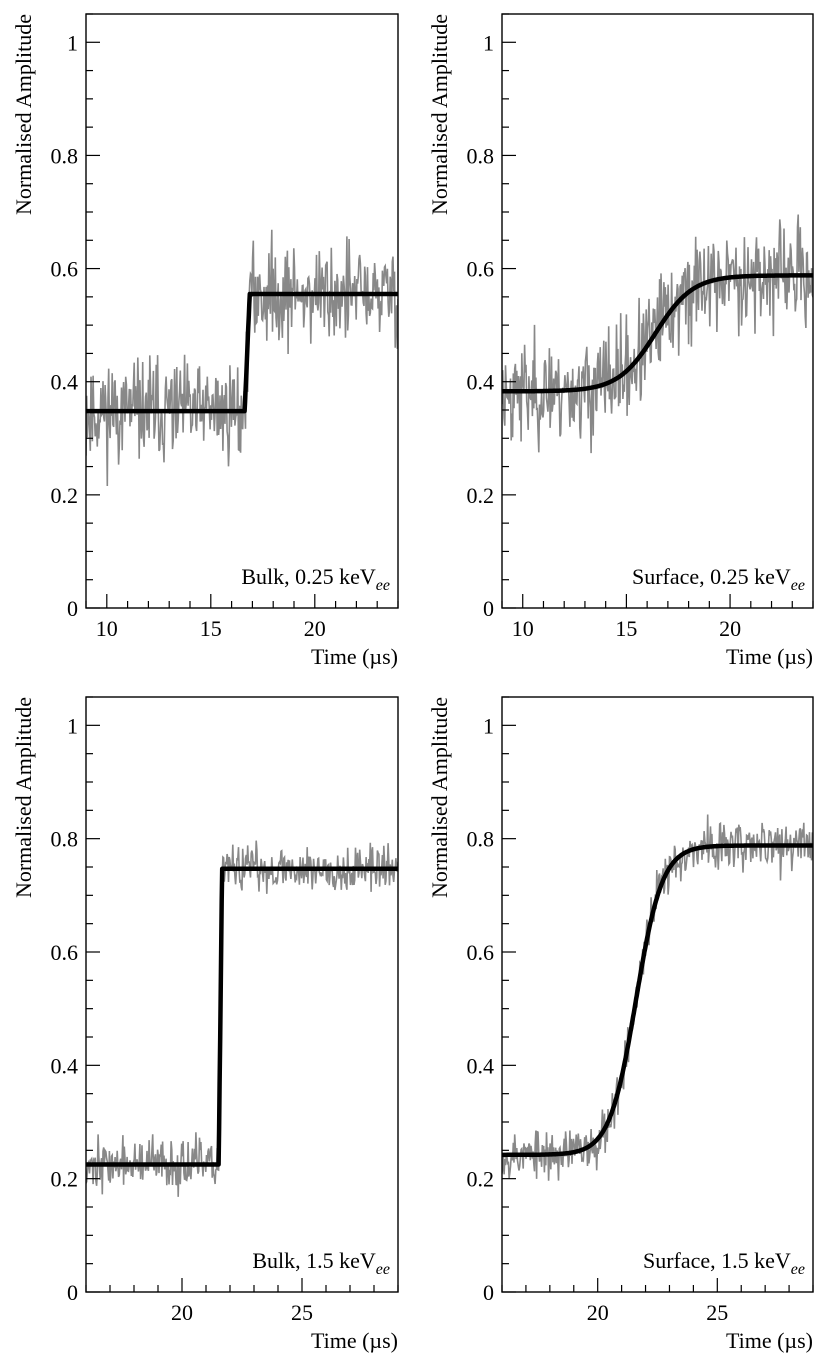 Image resolution: width=830 pixels, height=1369 pixels. What do you see at coordinates (321, 1263) in the screenshot?
I see `panel-annotation: Bulk, 1.5 keVee` at bounding box center [321, 1263].